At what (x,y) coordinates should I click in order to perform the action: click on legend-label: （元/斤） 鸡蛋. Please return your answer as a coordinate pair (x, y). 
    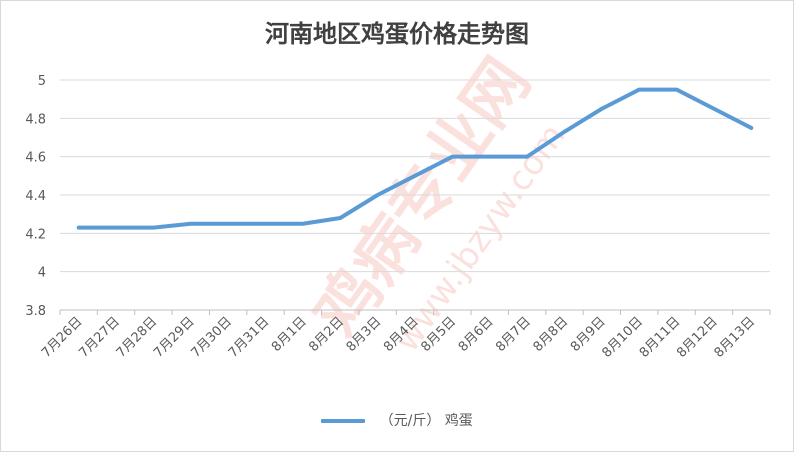
    Looking at the image, I should click on (426, 421).